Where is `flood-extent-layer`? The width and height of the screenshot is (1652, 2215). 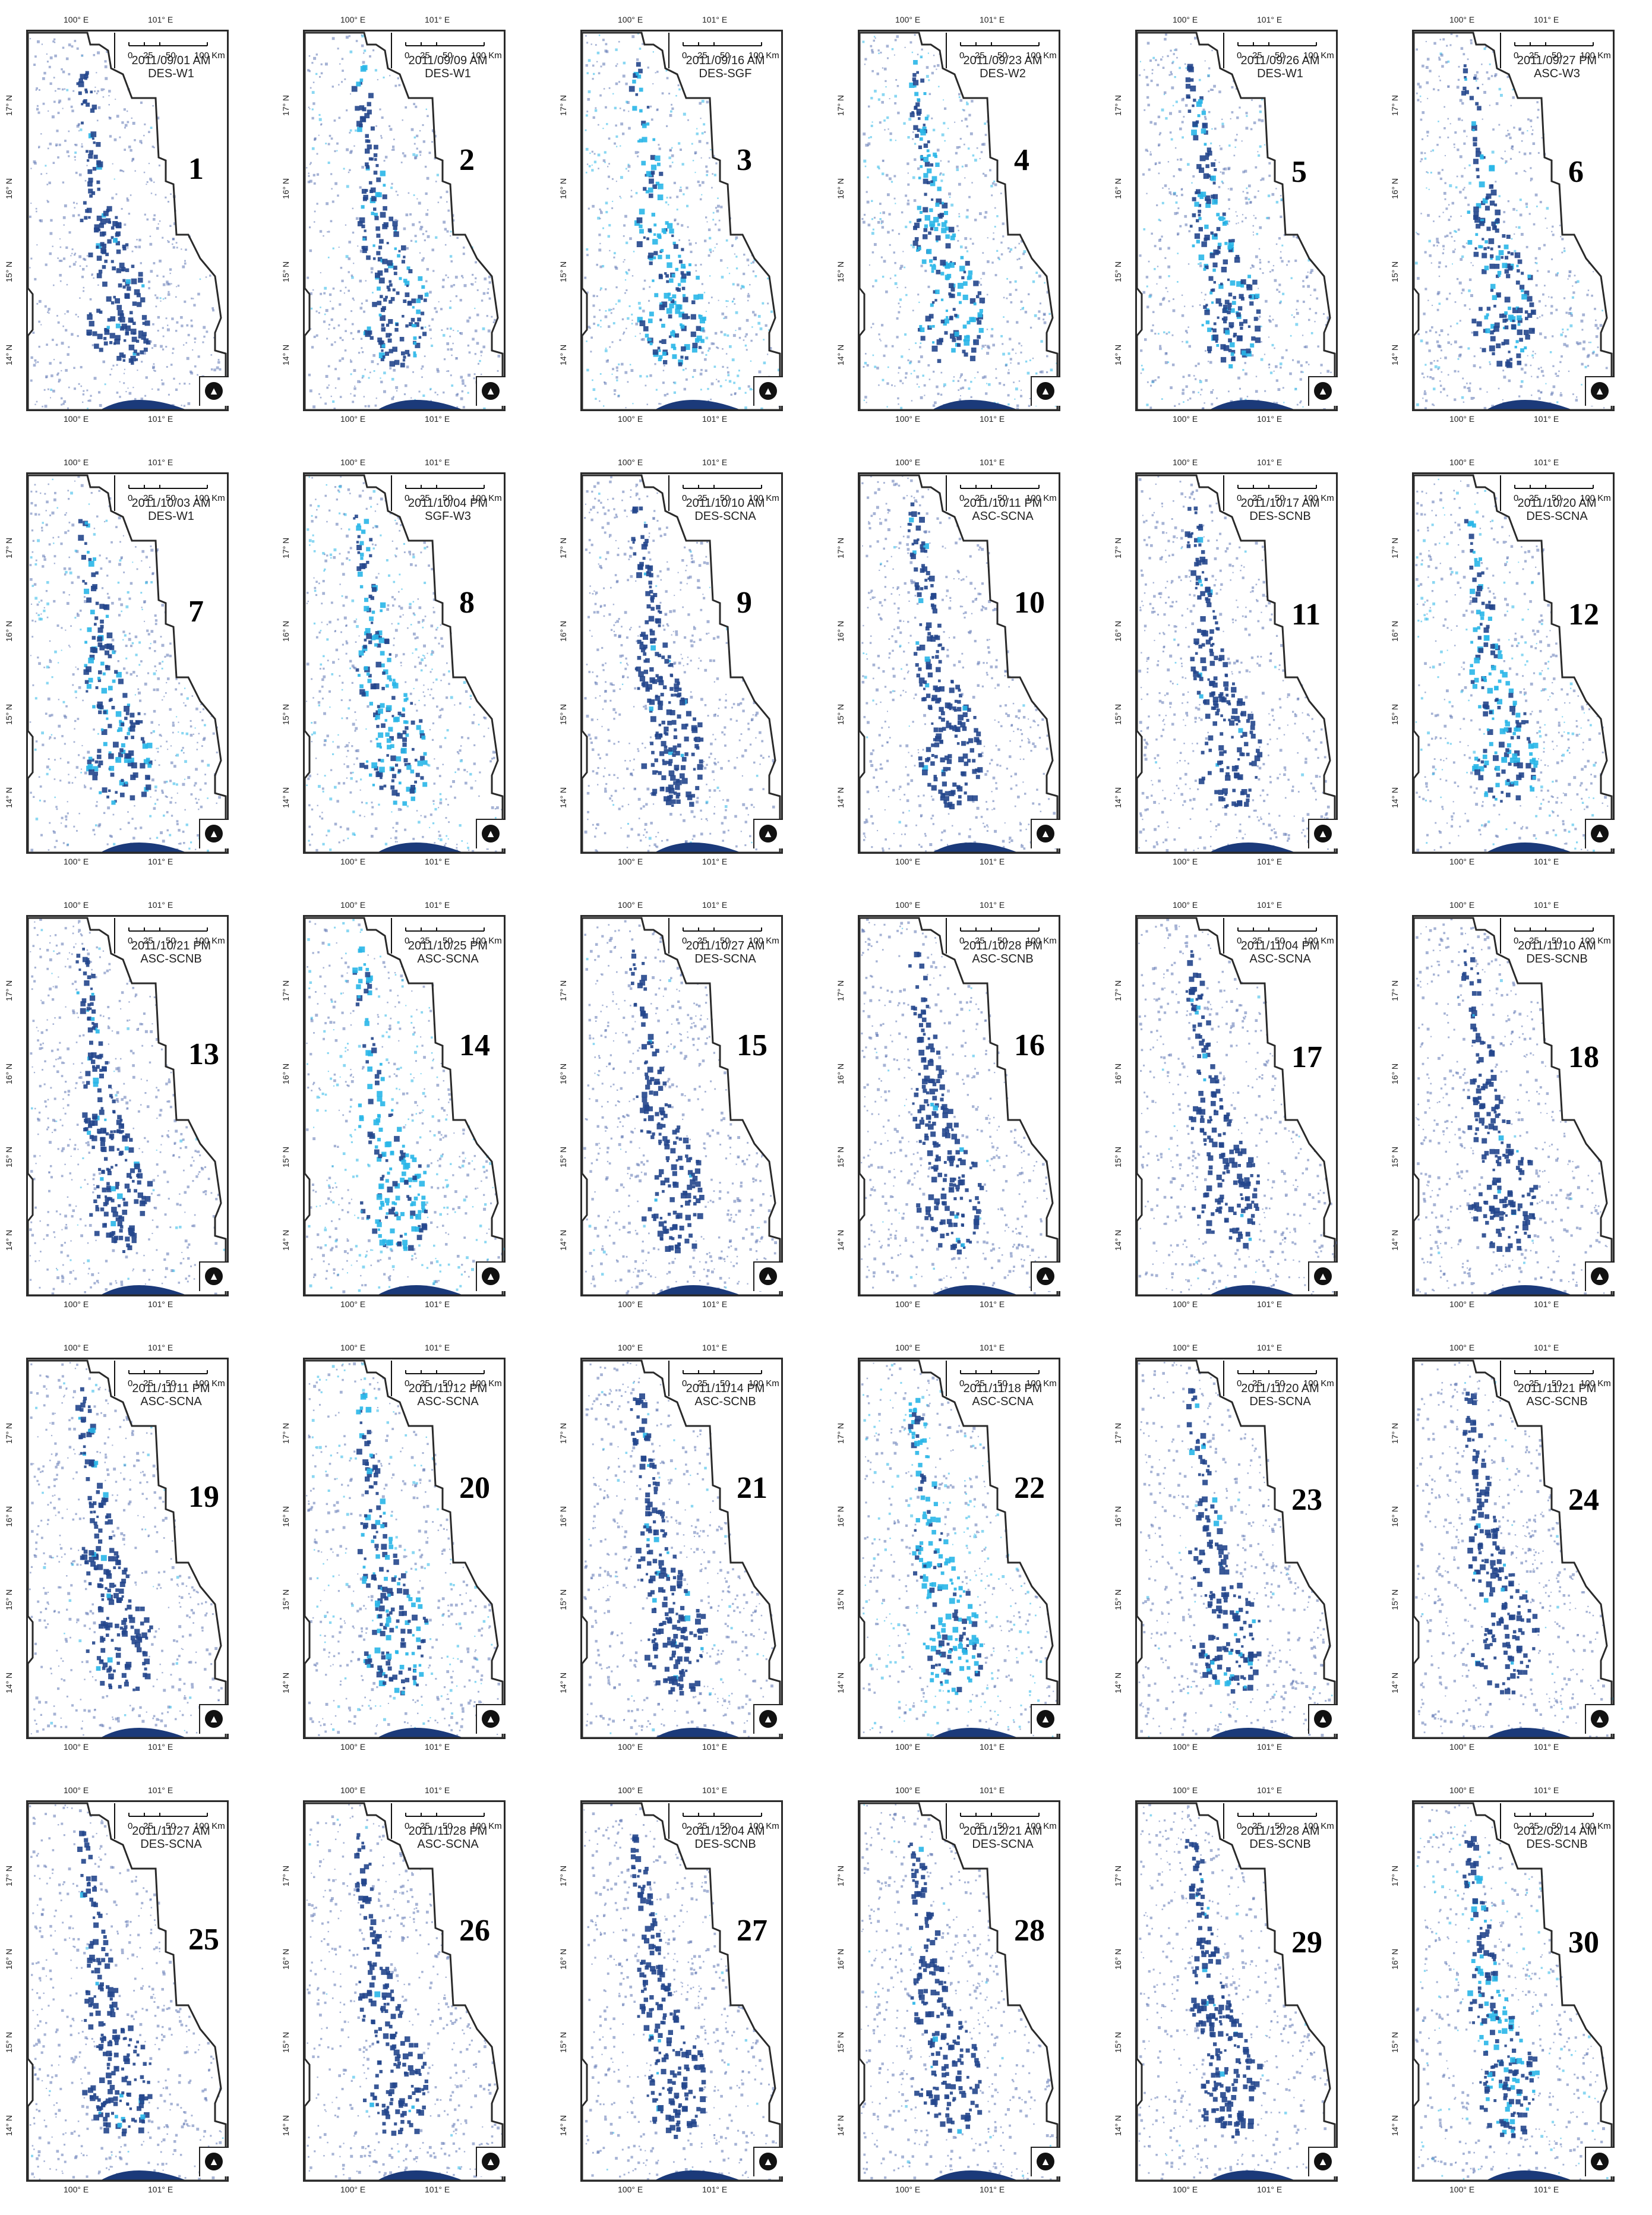
flood-extent-layer is located at coordinates (959, 222).